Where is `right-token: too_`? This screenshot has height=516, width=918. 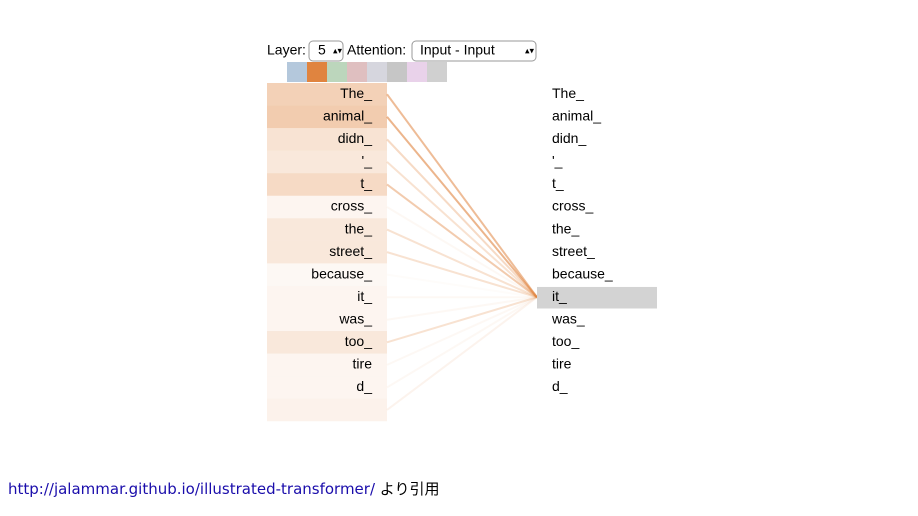 right-token: too_ is located at coordinates (565, 341).